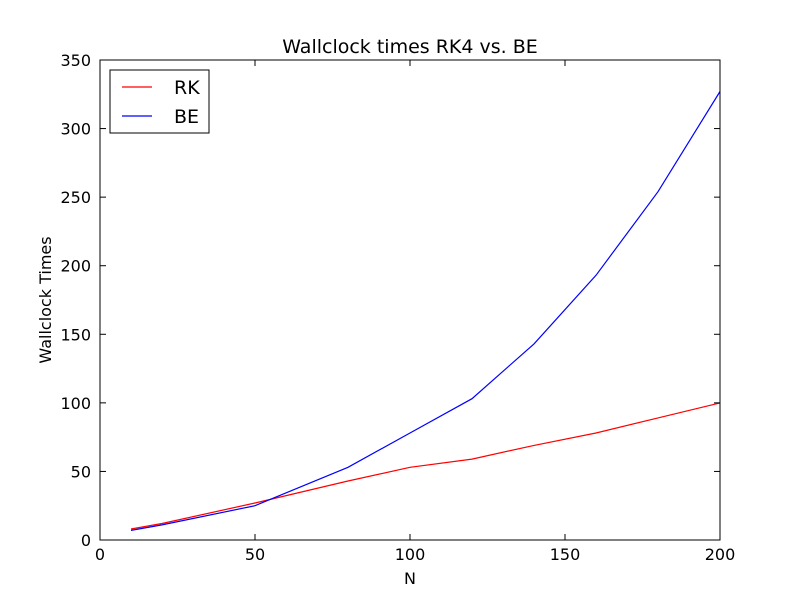  I want to click on y-tick-label: 100, so click(75, 403).